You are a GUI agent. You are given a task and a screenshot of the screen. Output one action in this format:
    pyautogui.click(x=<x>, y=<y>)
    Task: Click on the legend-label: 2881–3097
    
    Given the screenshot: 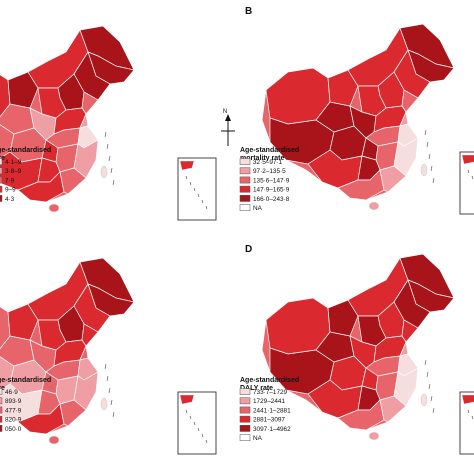 What is the action you would take?
    pyautogui.click(x=269, y=420)
    